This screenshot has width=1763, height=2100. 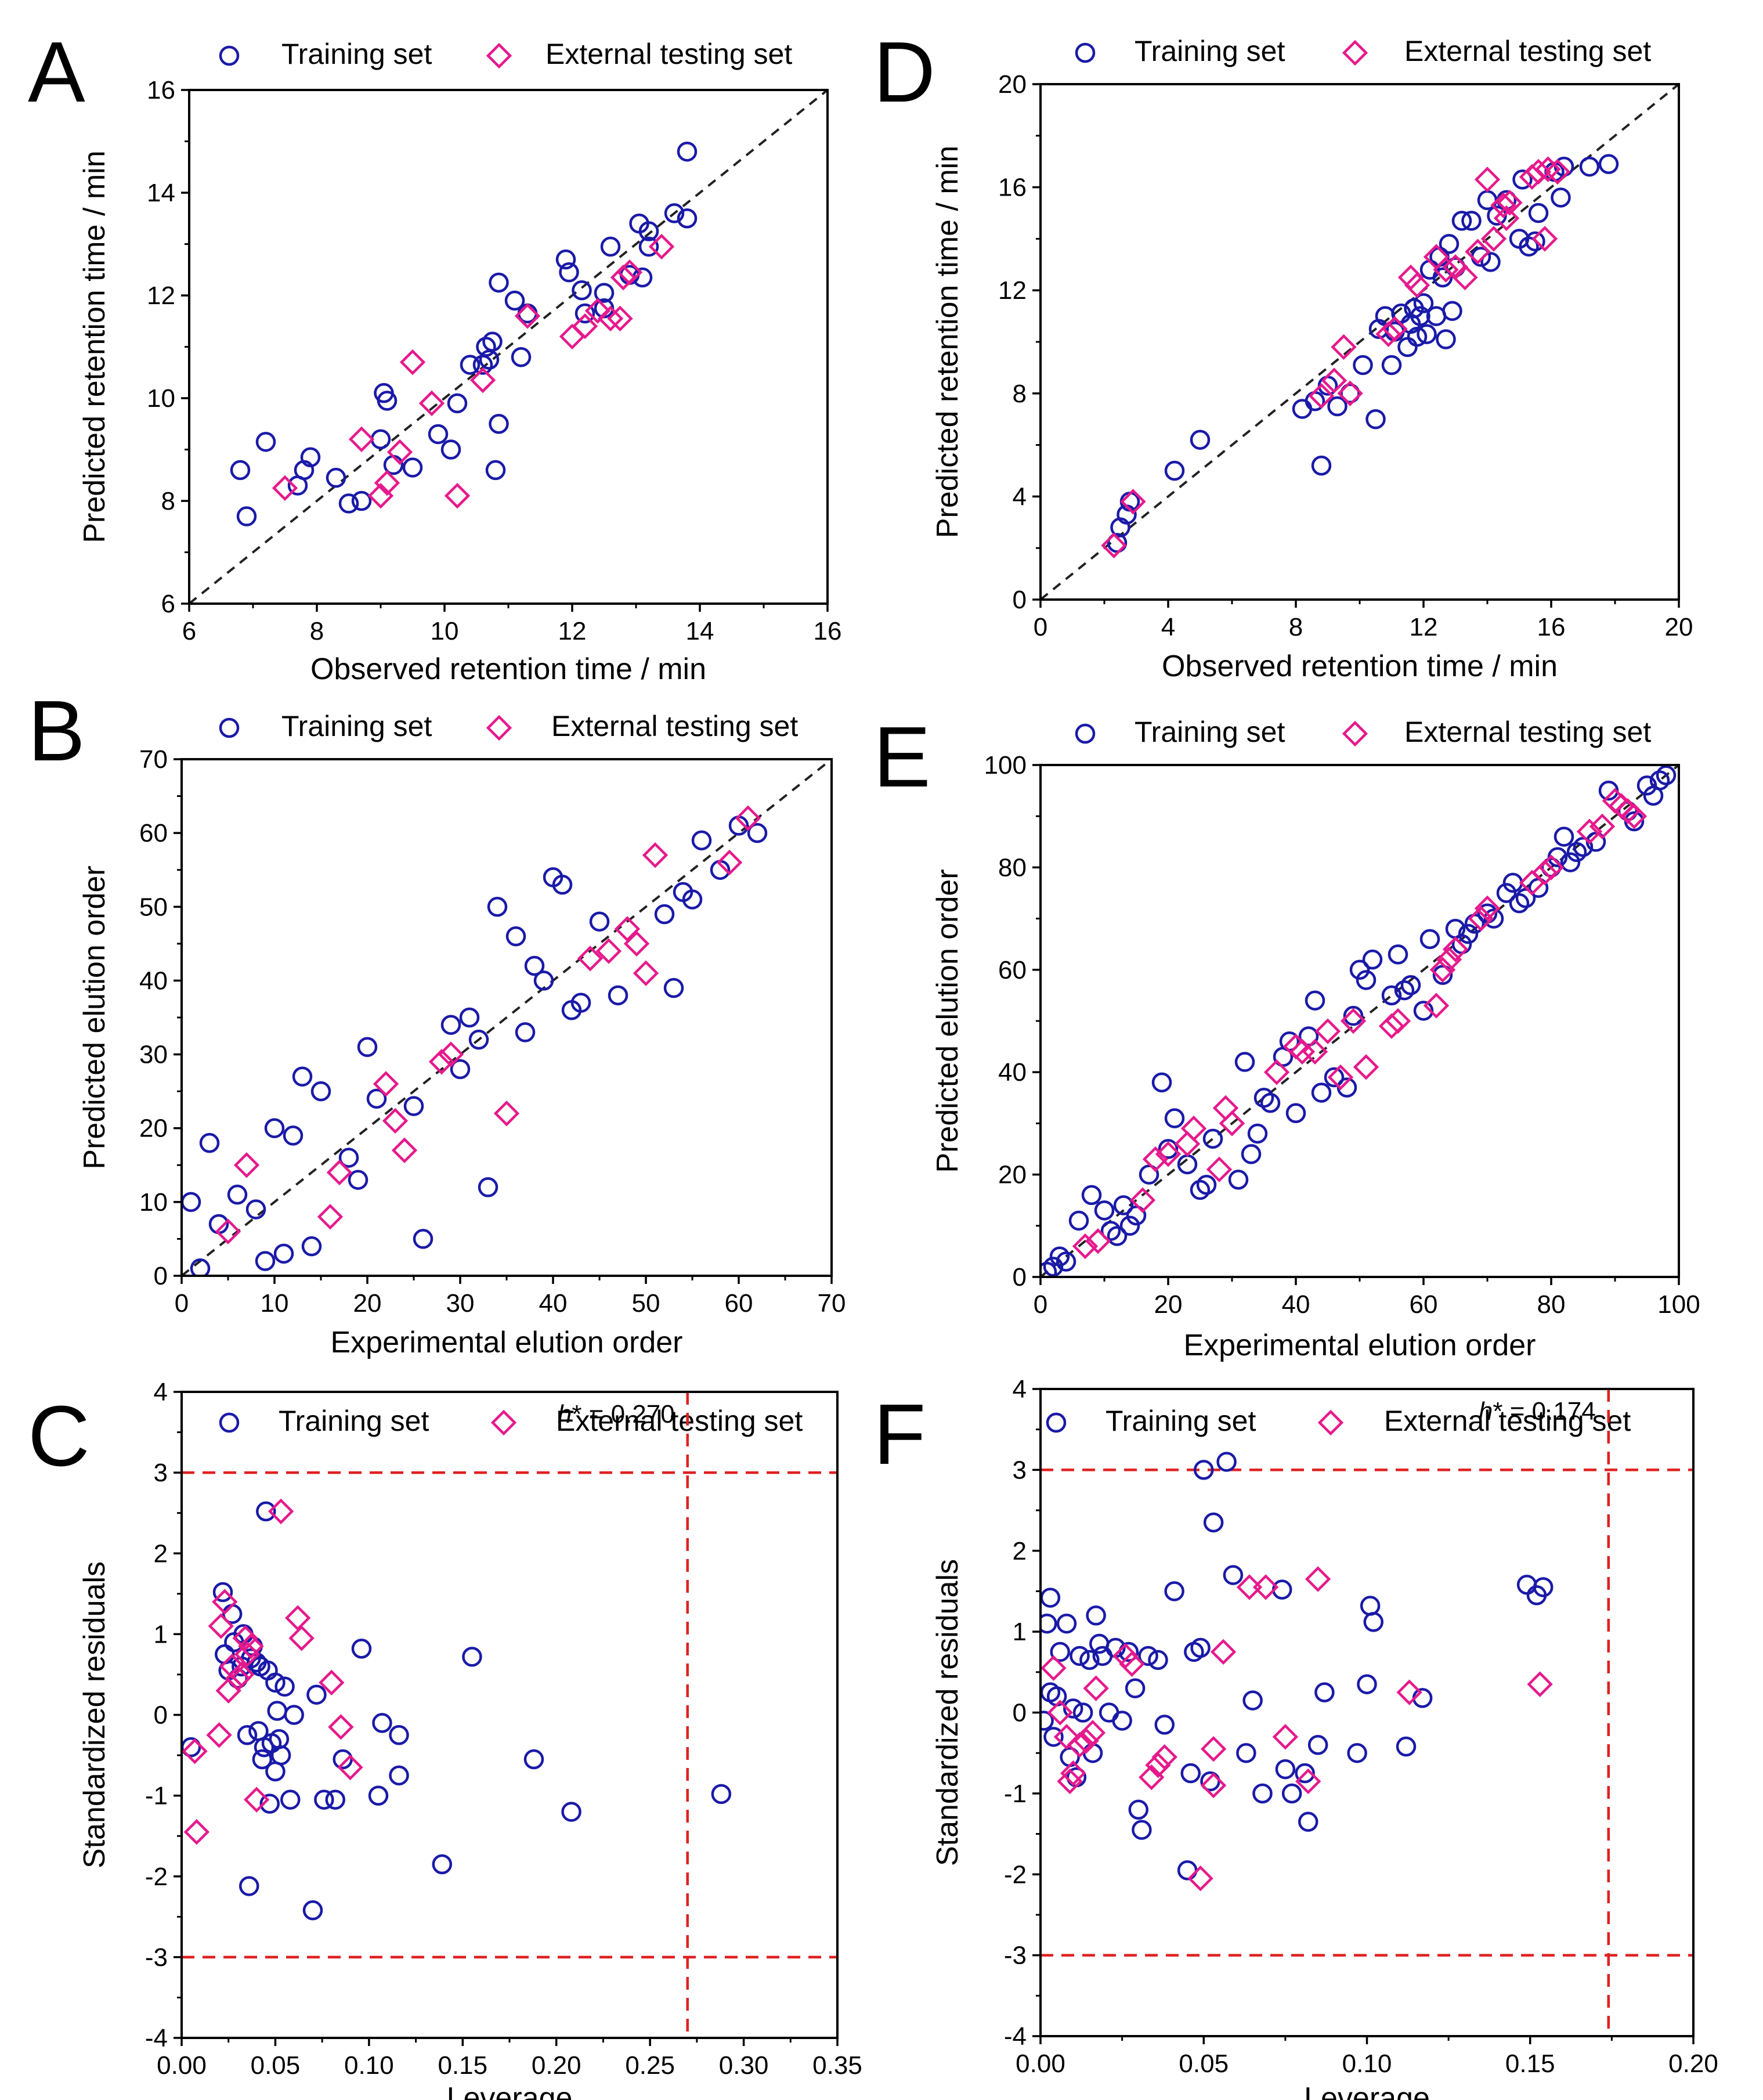 What do you see at coordinates (153, 759) in the screenshot?
I see `y-tick-label: 70` at bounding box center [153, 759].